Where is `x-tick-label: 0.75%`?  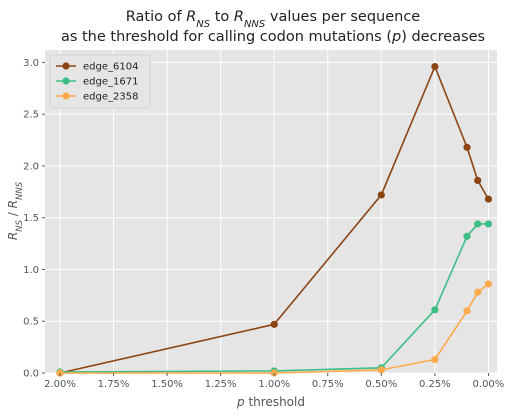
x-tick-label: 0.75% is located at coordinates (328, 384).